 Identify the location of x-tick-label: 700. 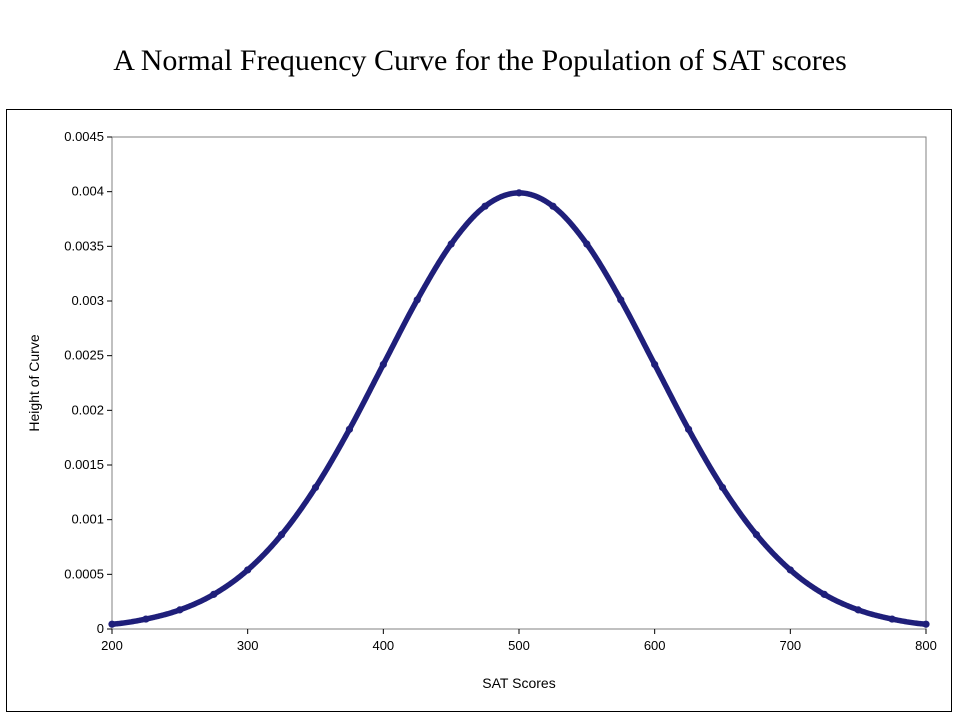
(790, 645).